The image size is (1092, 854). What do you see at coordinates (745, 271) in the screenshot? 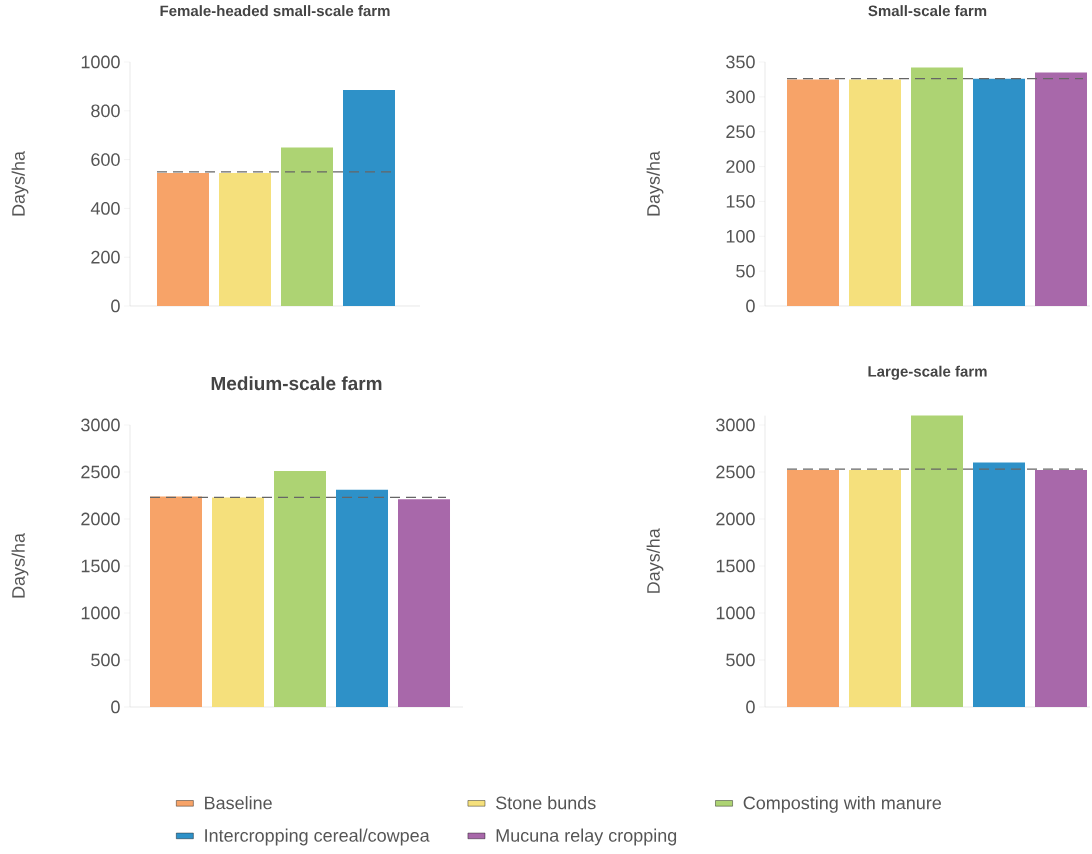
I see `y-tick-label: 50` at bounding box center [745, 271].